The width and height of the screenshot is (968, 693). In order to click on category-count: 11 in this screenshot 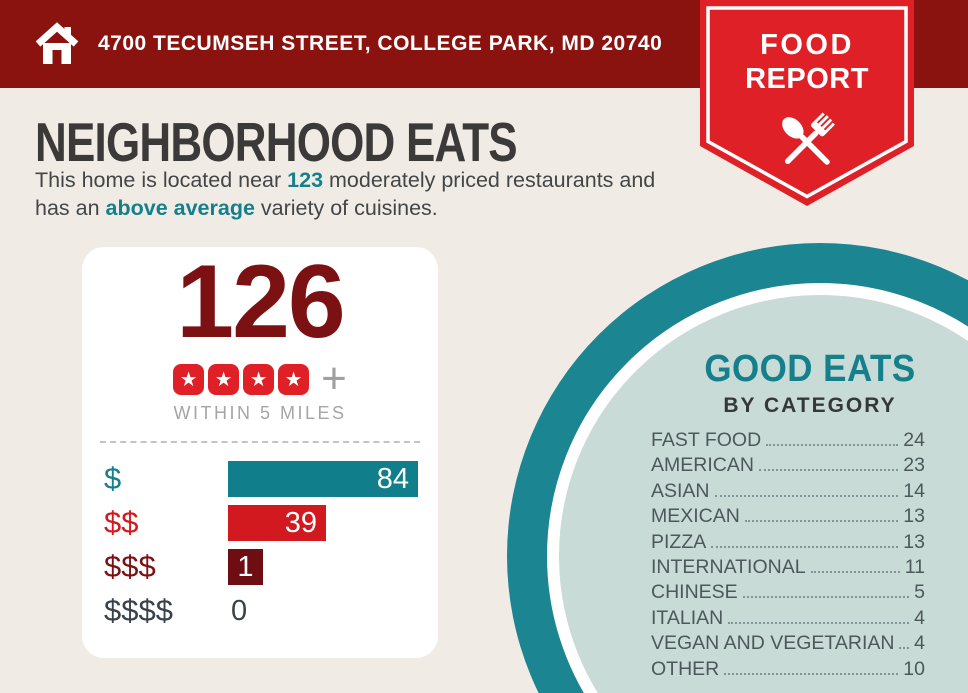, I will do `click(914, 566)`.